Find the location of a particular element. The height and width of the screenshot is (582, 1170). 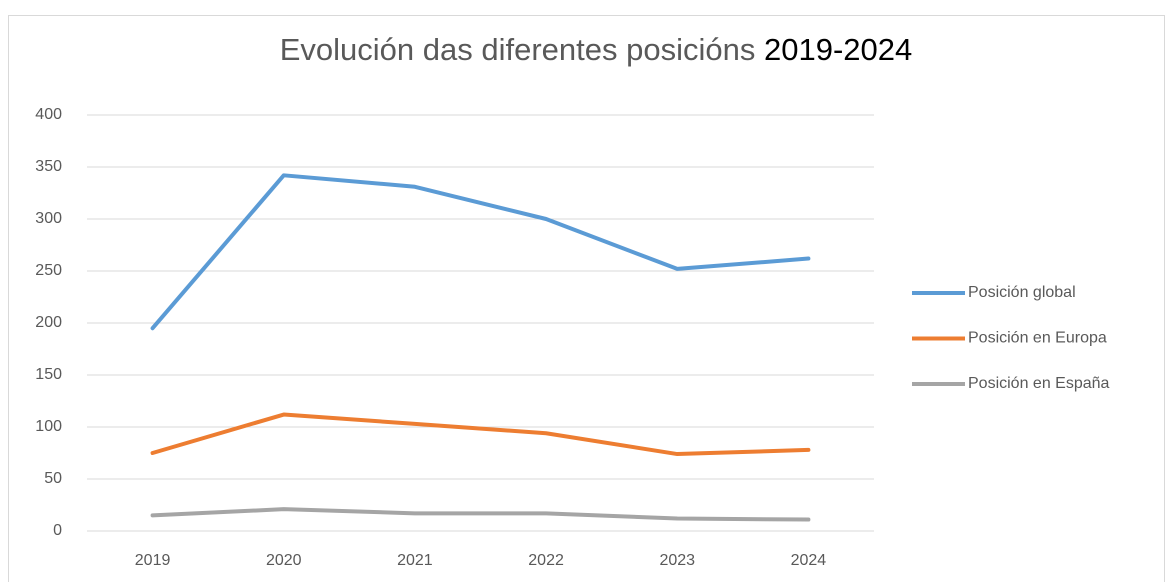

x-tick-label: 2020 is located at coordinates (284, 560).